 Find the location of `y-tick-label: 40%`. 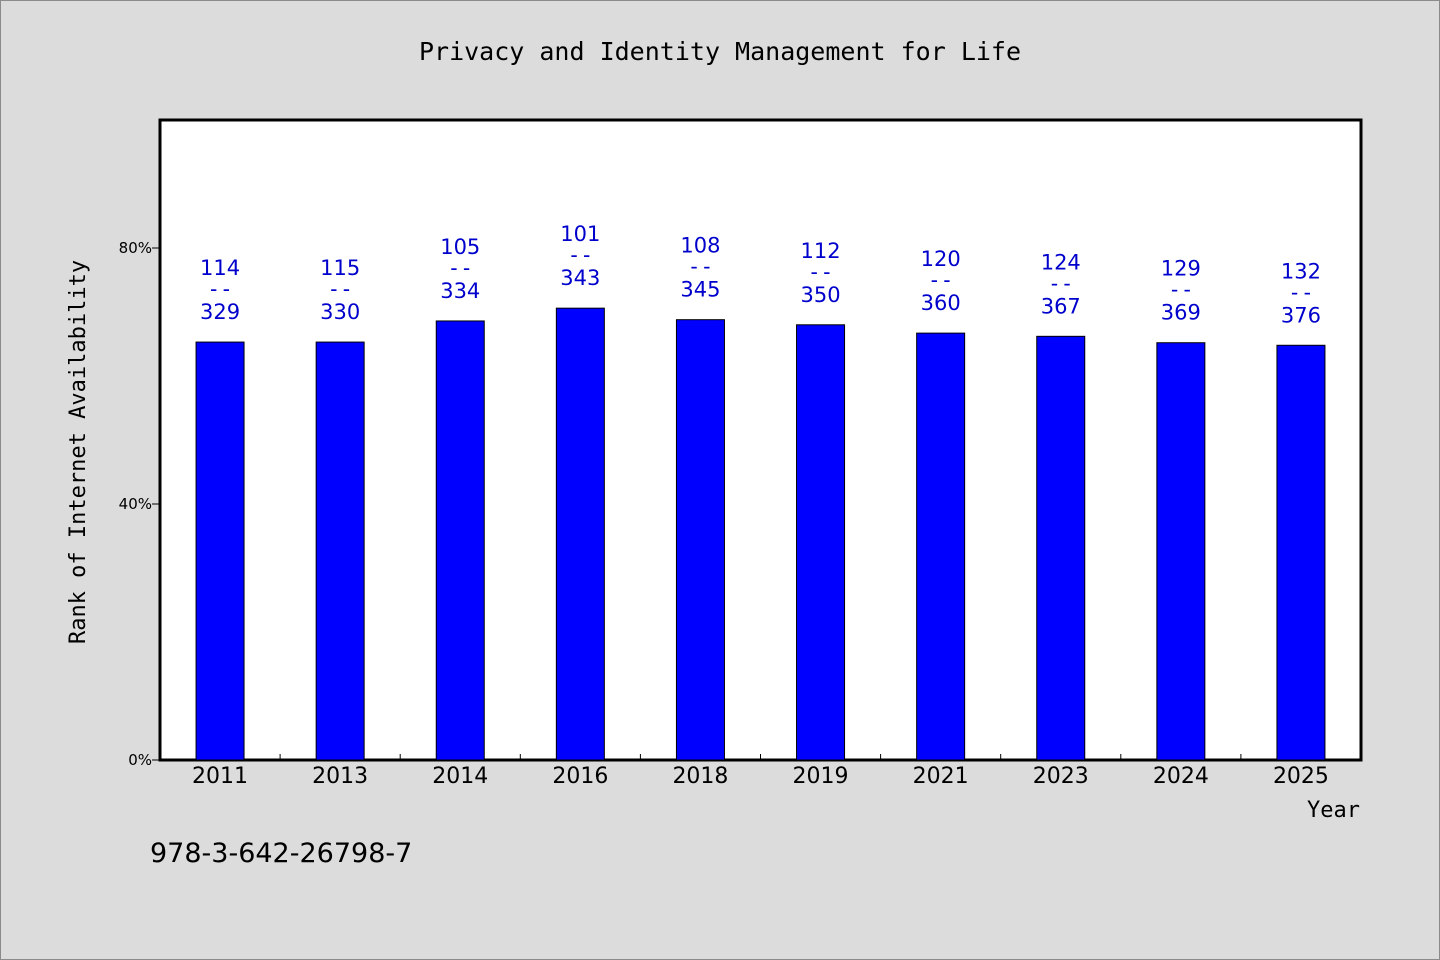

y-tick-label: 40% is located at coordinates (135, 504).